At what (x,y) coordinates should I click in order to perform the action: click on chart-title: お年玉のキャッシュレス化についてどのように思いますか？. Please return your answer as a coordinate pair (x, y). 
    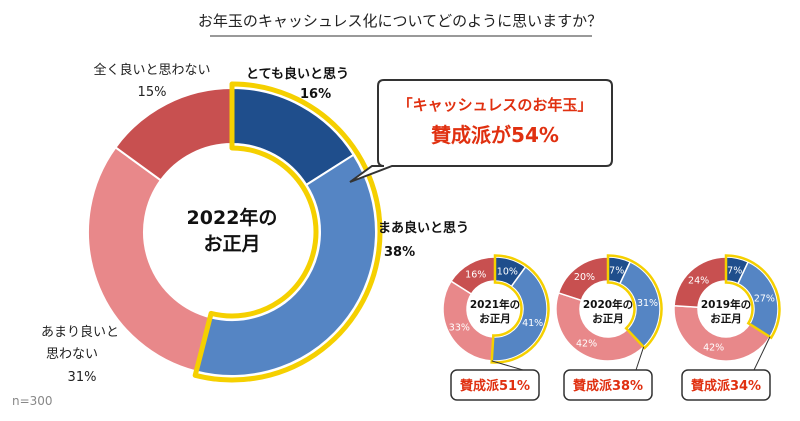
    Looking at the image, I should click on (400, 21).